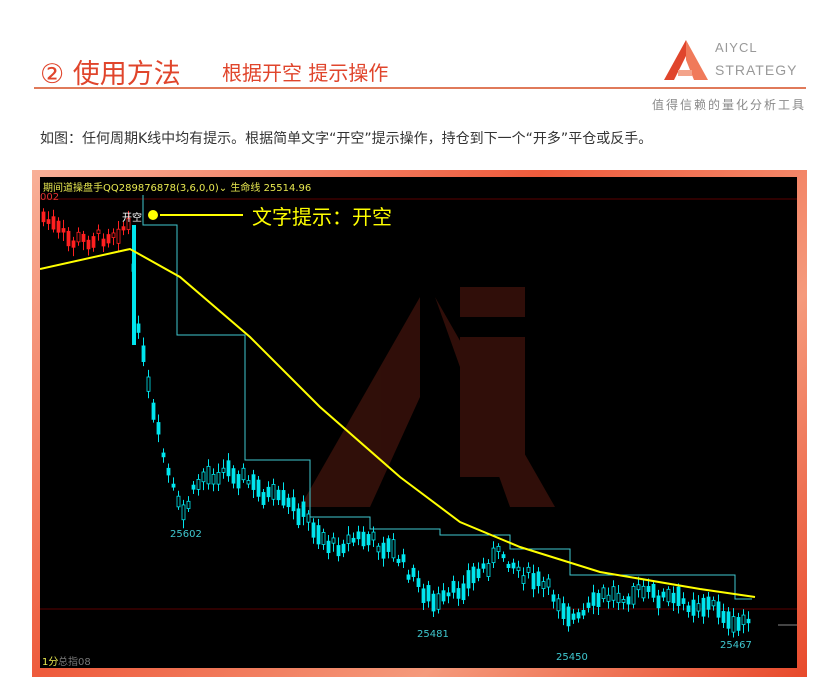 Image resolution: width=821 pixels, height=690 pixels. What do you see at coordinates (110, 74) in the screenshot?
I see `section-title: ② 使用方法` at bounding box center [110, 74].